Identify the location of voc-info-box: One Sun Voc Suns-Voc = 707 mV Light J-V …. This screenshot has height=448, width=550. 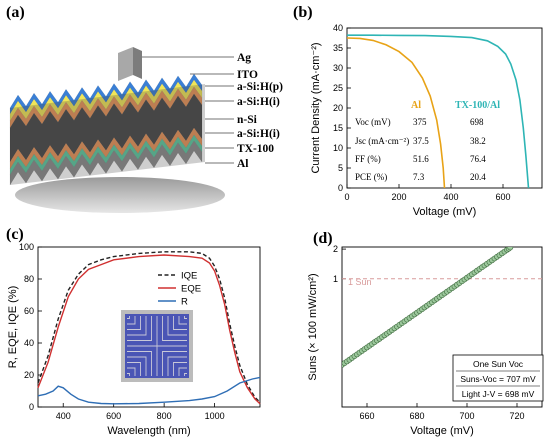
(498, 378).